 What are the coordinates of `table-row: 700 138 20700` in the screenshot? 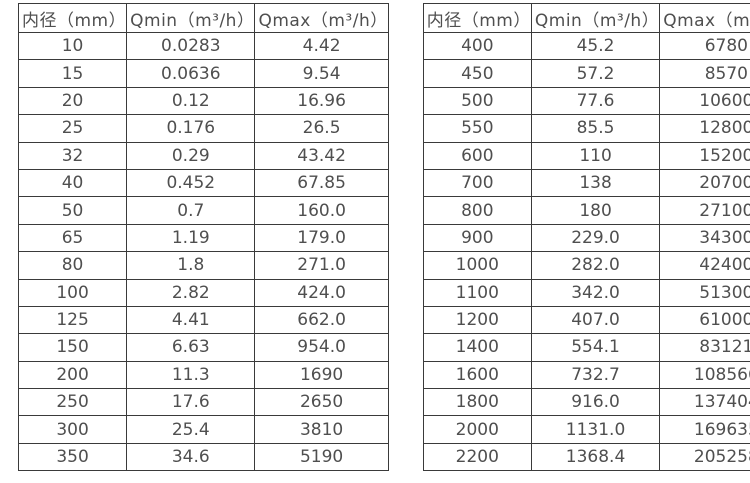 It's located at (586, 183).